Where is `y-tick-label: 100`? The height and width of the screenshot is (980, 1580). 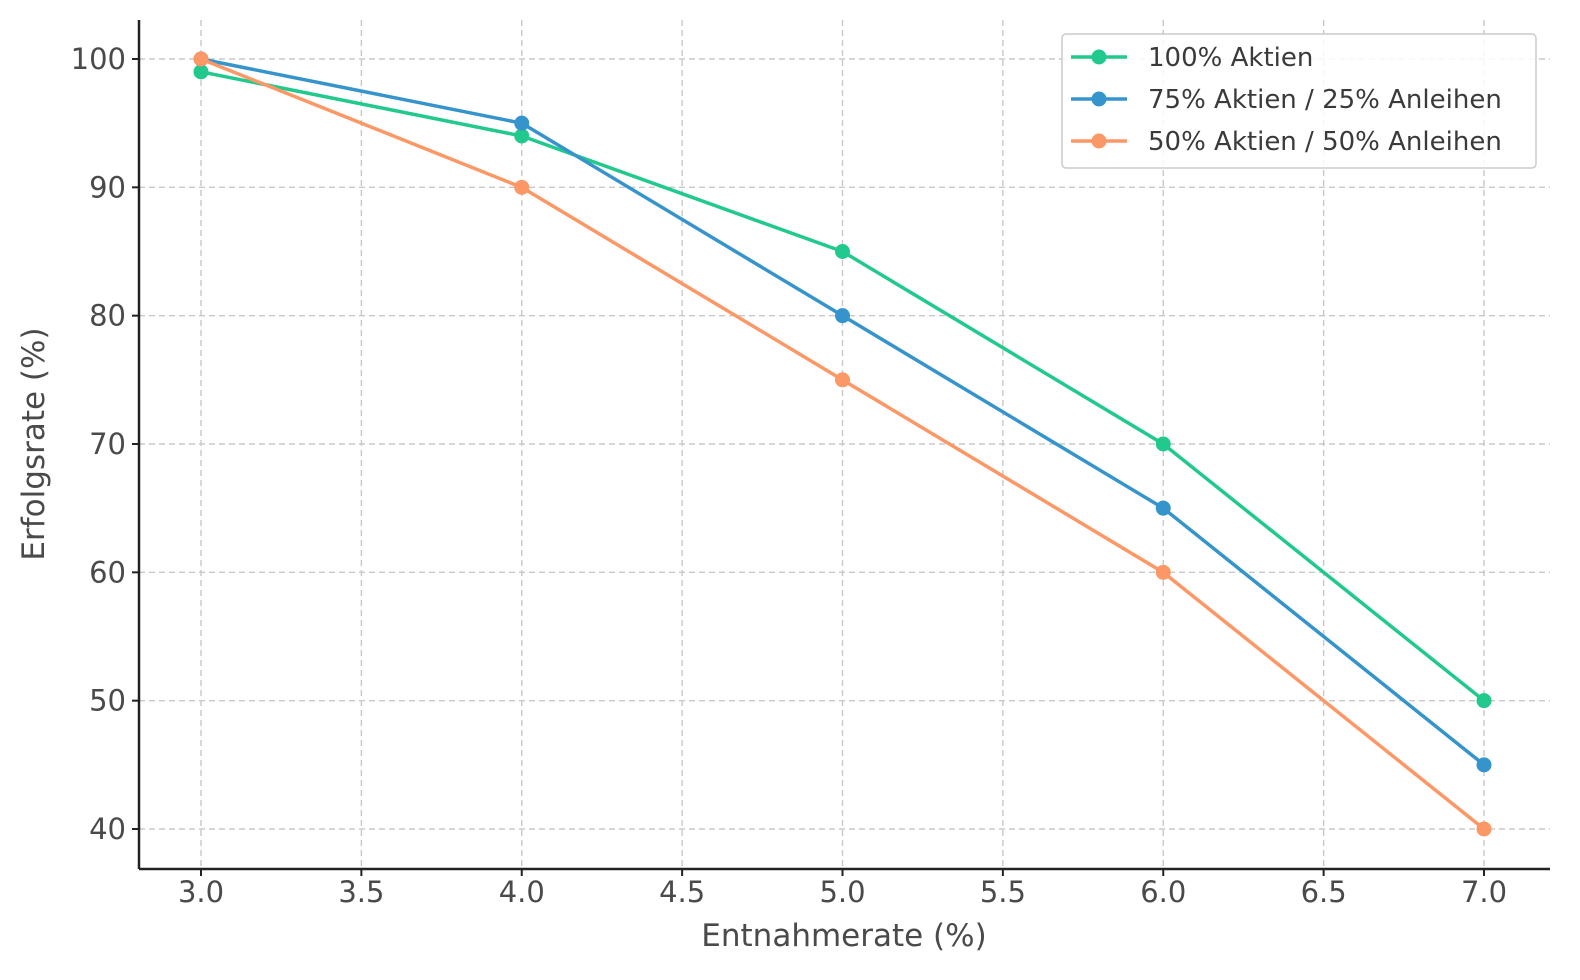 y-tick-label: 100 is located at coordinates (98, 59).